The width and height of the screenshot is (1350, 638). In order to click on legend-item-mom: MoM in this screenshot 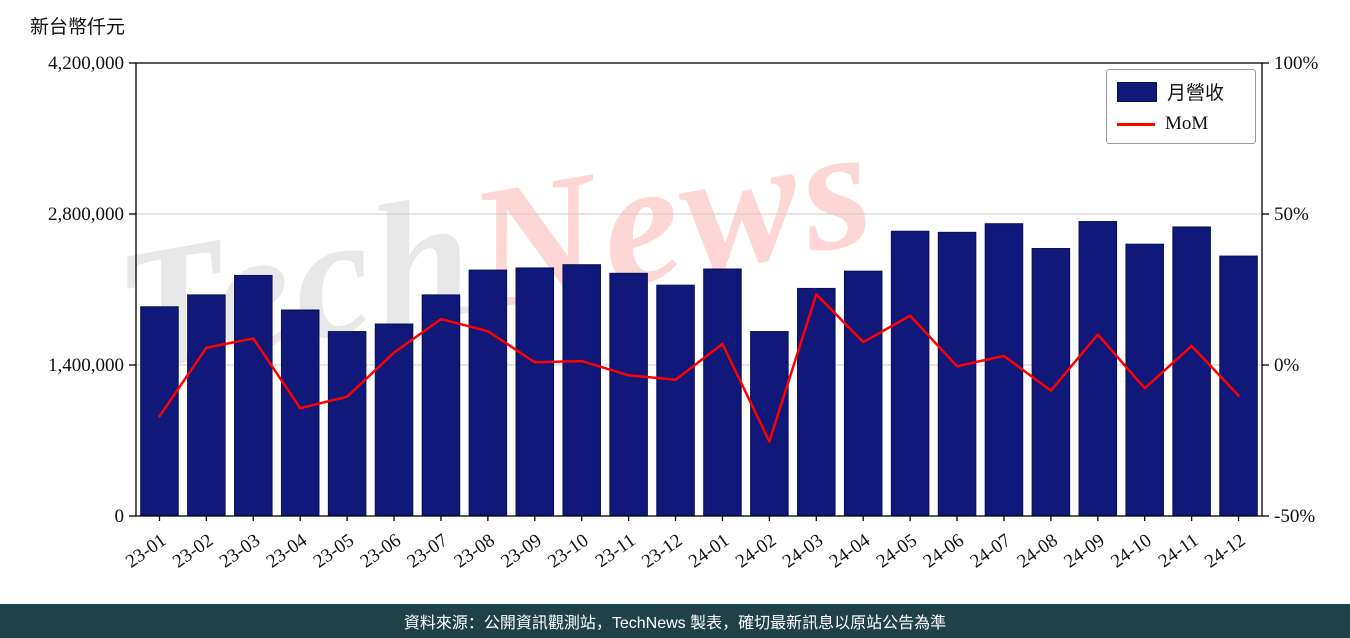, I will do `click(1181, 124)`.